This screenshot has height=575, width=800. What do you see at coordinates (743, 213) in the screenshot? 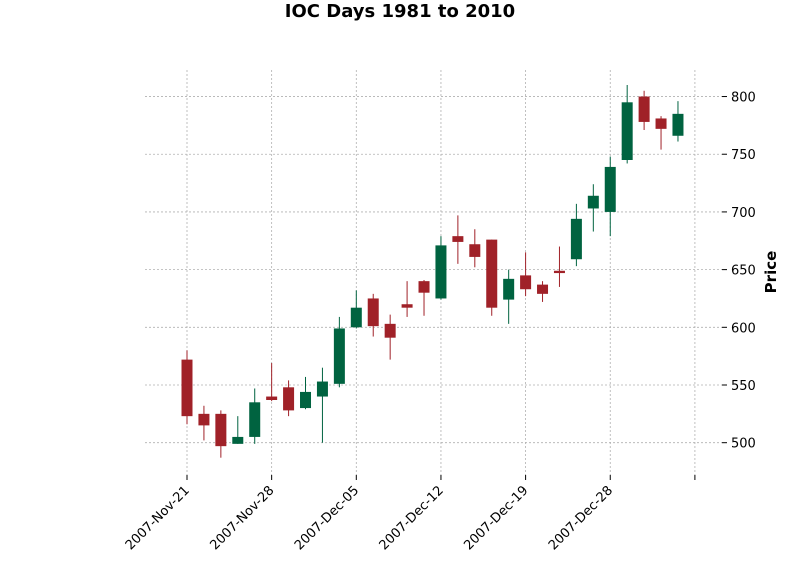
I see `y-tick-label: 700` at bounding box center [743, 213].